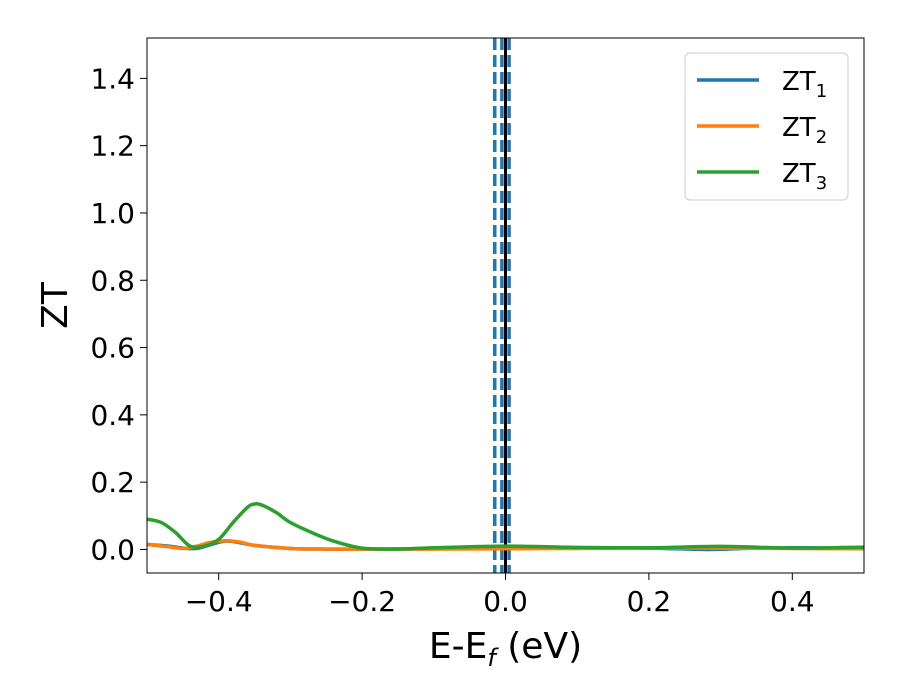  What do you see at coordinates (501, 305) in the screenshot?
I see `fermi-reference-lines` at bounding box center [501, 305].